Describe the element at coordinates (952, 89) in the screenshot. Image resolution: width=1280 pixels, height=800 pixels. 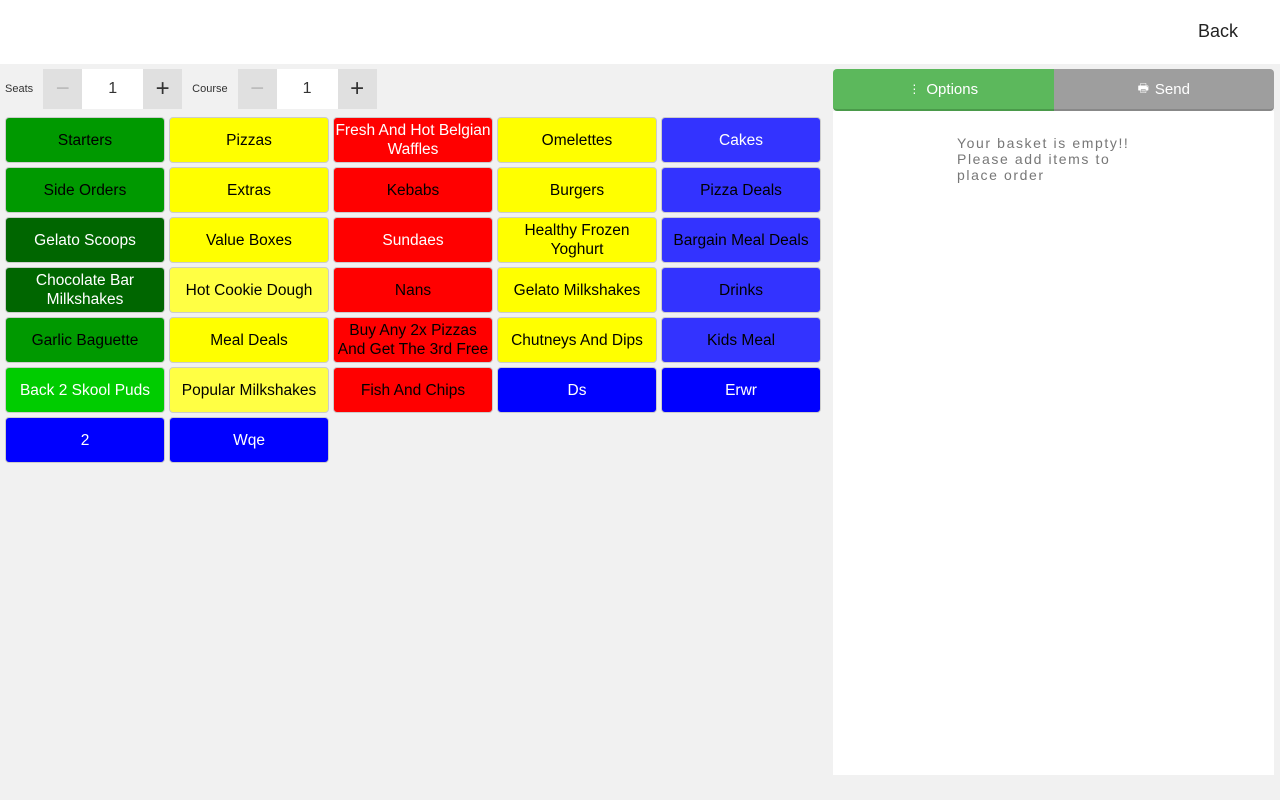
I see `options-label: Options` at that location.